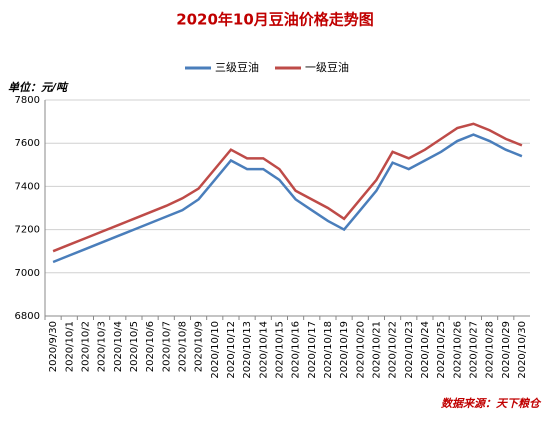 The width and height of the screenshot is (550, 421). What do you see at coordinates (118, 346) in the screenshot?
I see `x-tick-label: 2020/10/4` at bounding box center [118, 346].